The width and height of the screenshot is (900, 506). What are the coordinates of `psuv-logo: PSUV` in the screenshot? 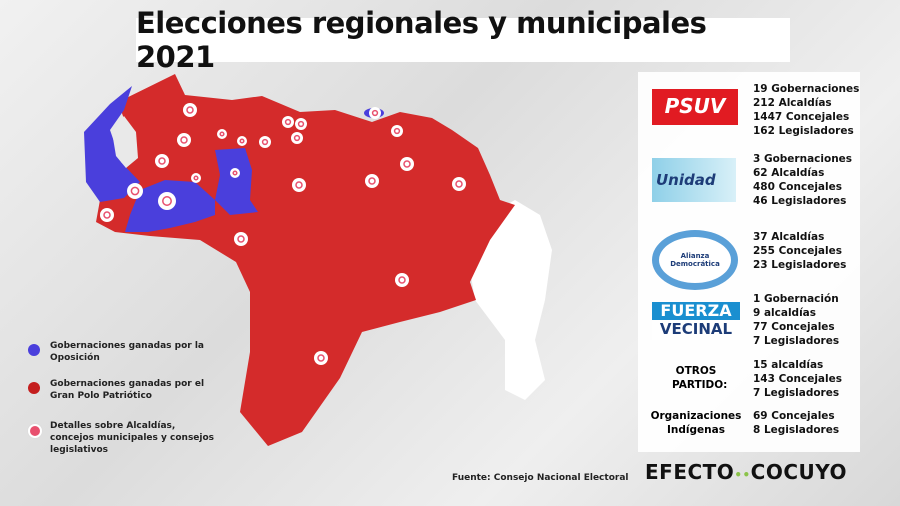 It's located at (695, 107).